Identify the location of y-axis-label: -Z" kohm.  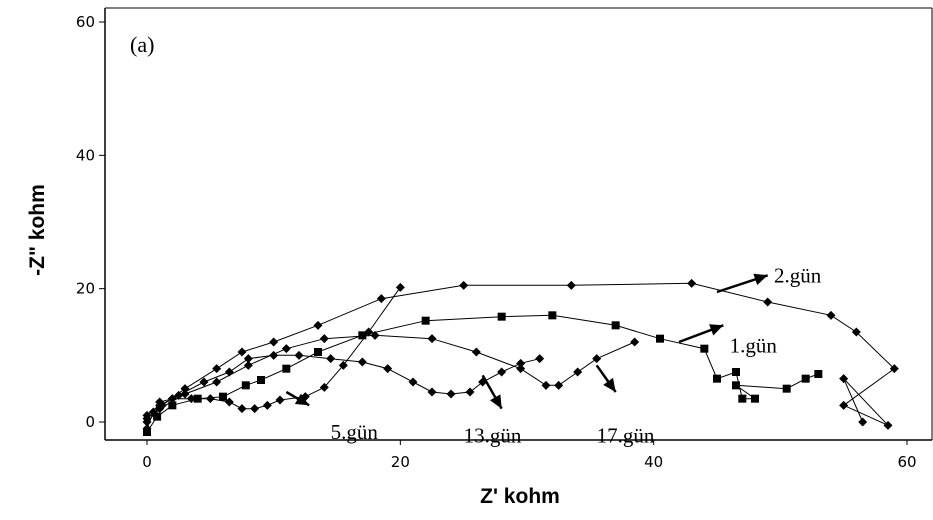
(37, 230).